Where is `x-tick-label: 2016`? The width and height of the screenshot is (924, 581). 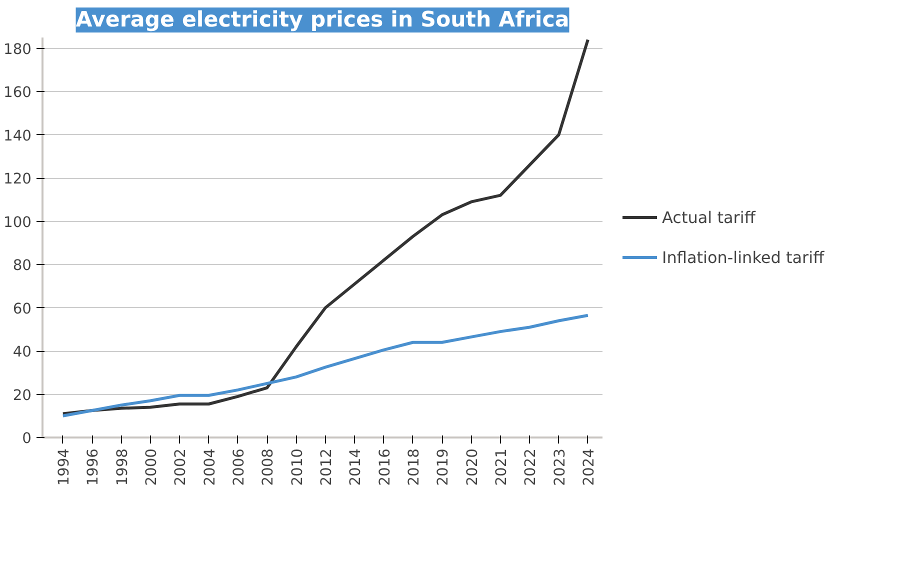
x-tick-label: 2016 is located at coordinates (385, 467).